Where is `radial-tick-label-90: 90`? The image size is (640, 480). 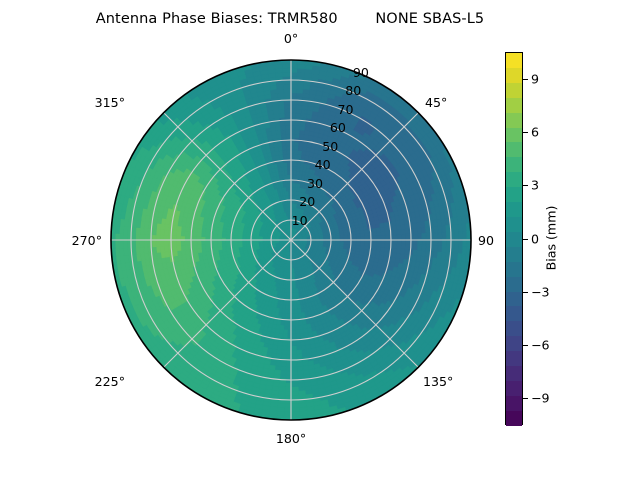 radial-tick-label-90: 90 is located at coordinates (360, 72).